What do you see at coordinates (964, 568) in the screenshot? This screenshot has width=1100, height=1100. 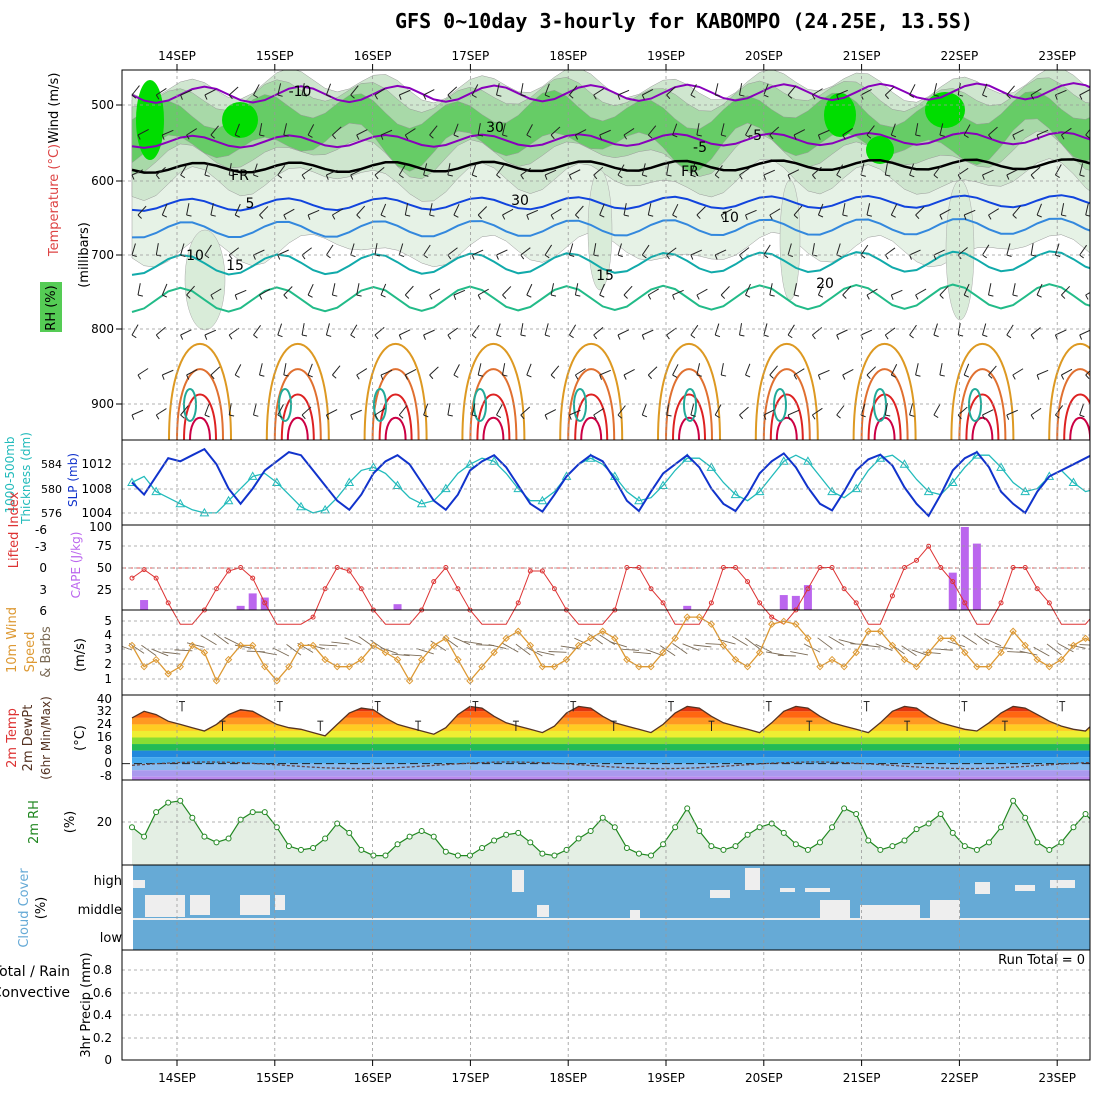 I see `cape-bar` at bounding box center [964, 568].